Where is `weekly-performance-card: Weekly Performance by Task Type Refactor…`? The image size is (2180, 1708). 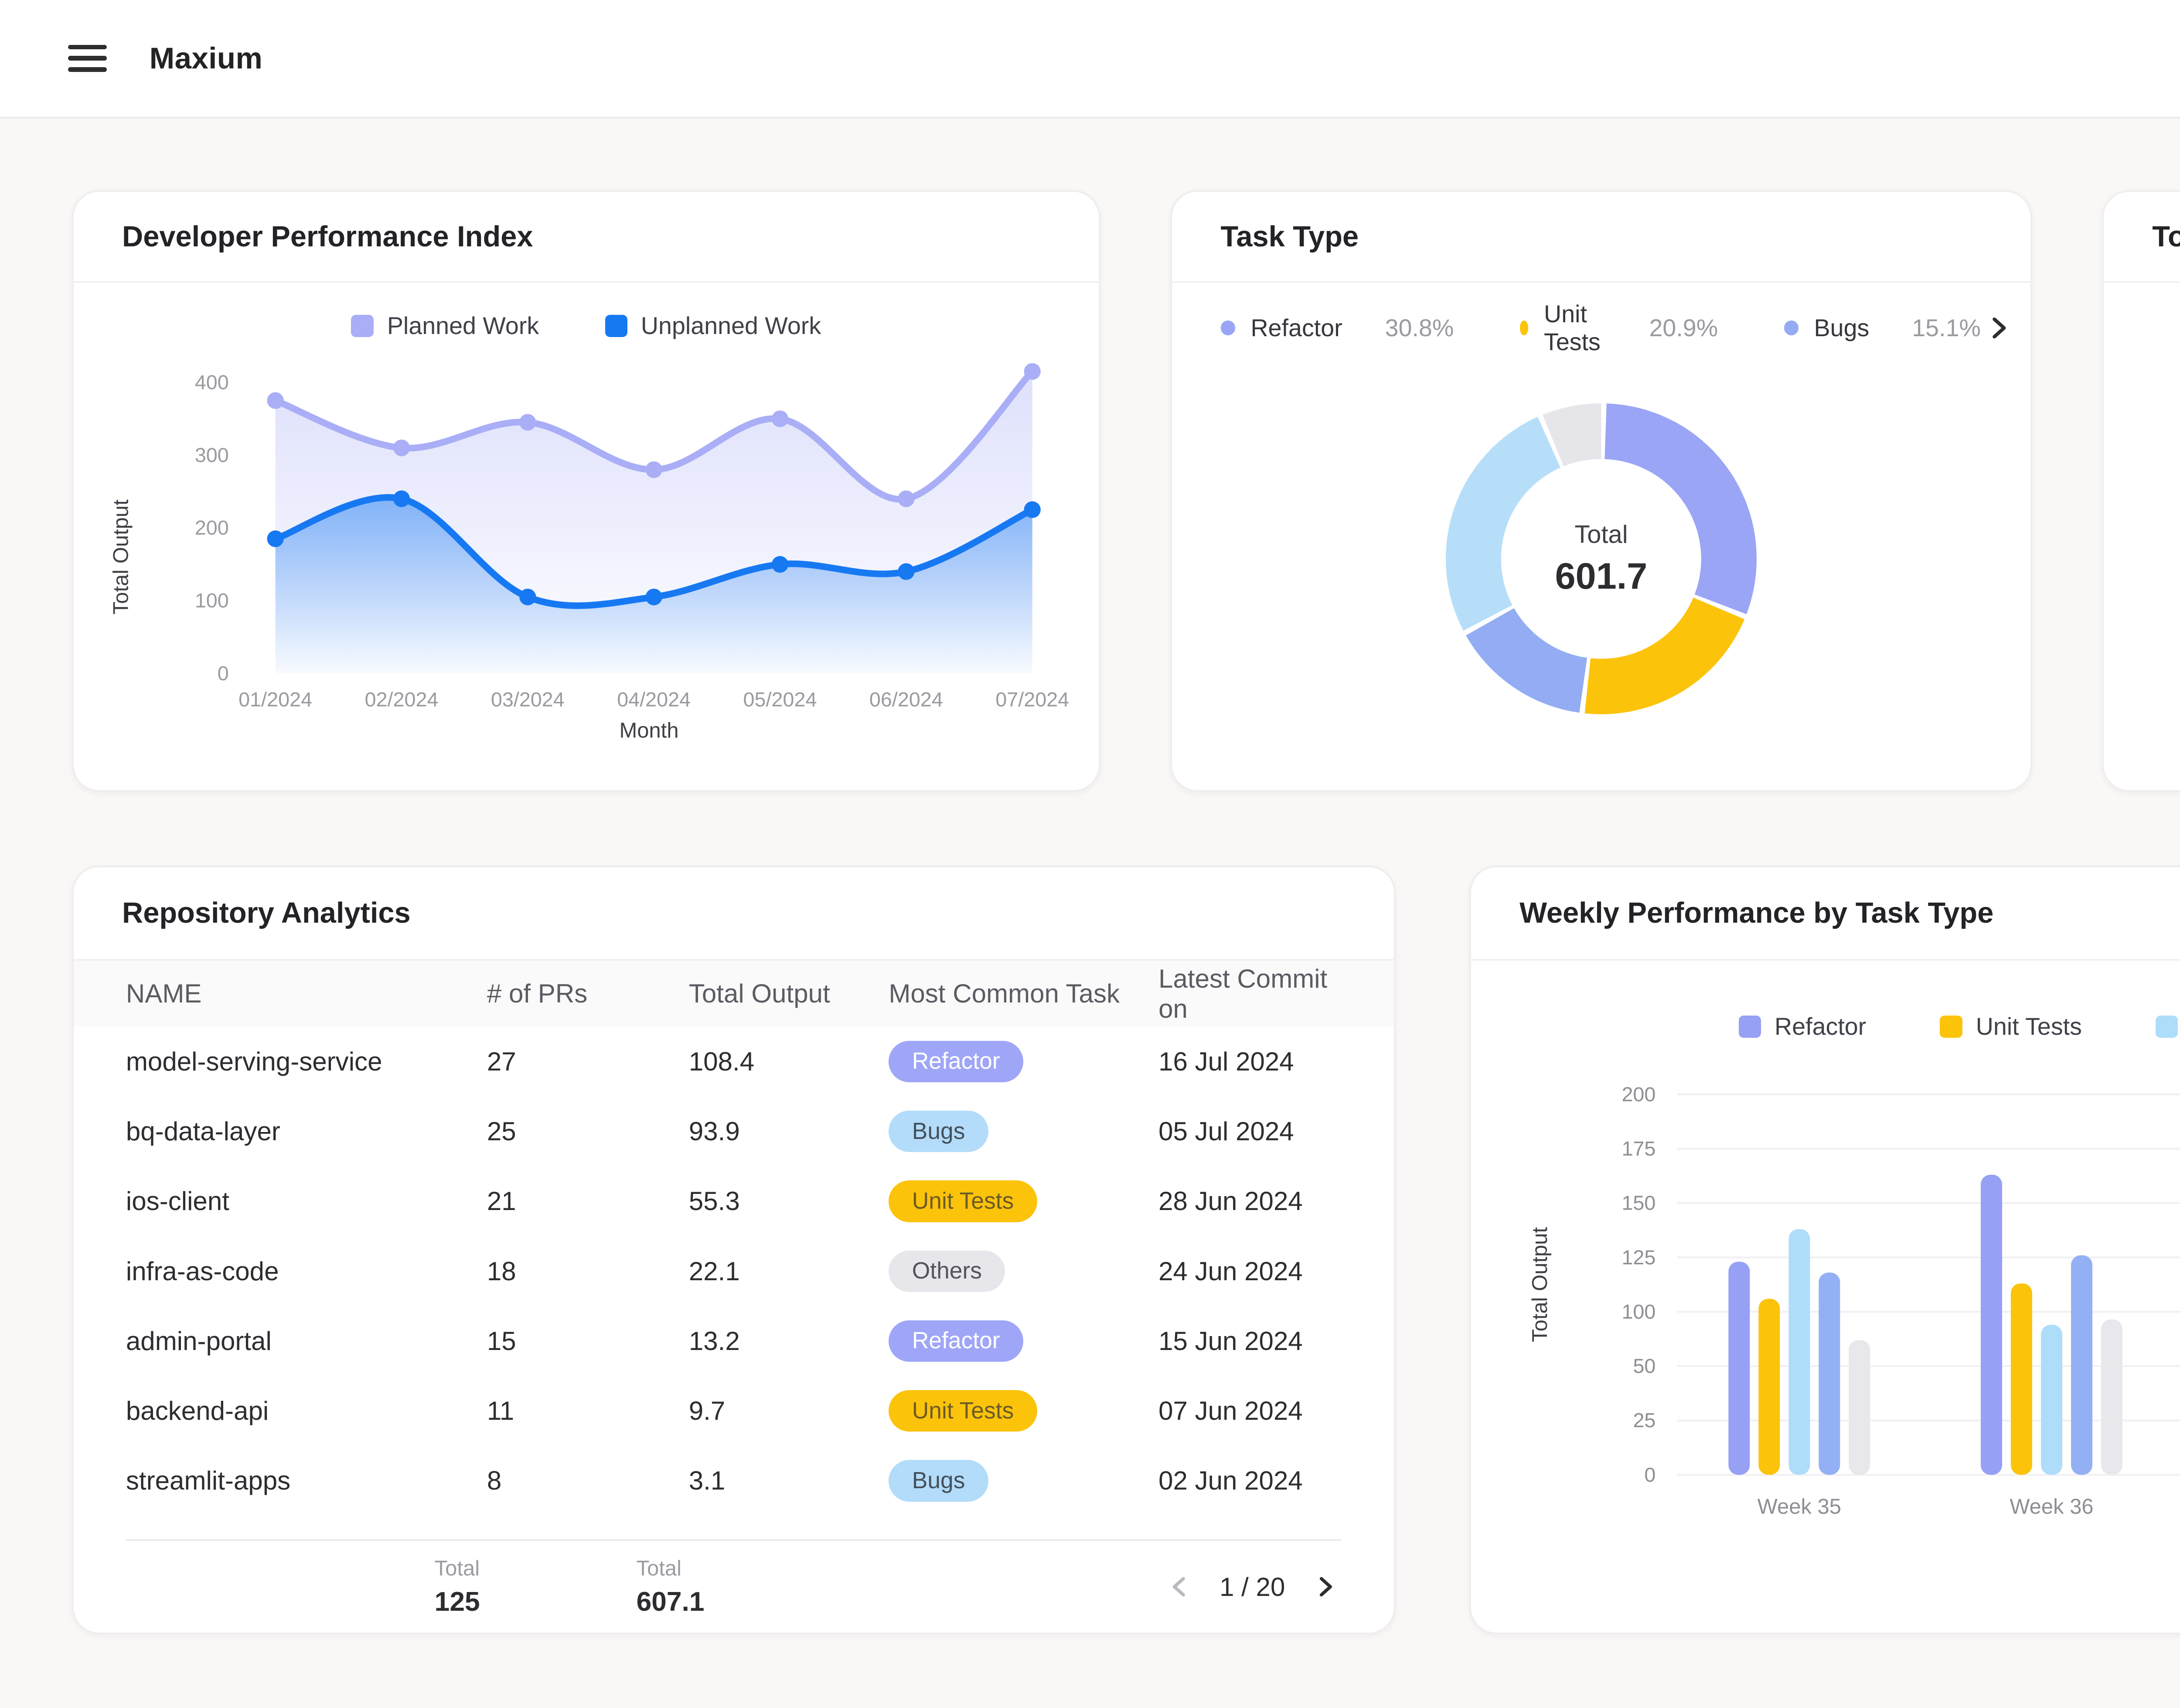
weekly-performance-card: Weekly Performance by Task Type Refactor… is located at coordinates (1824, 1250).